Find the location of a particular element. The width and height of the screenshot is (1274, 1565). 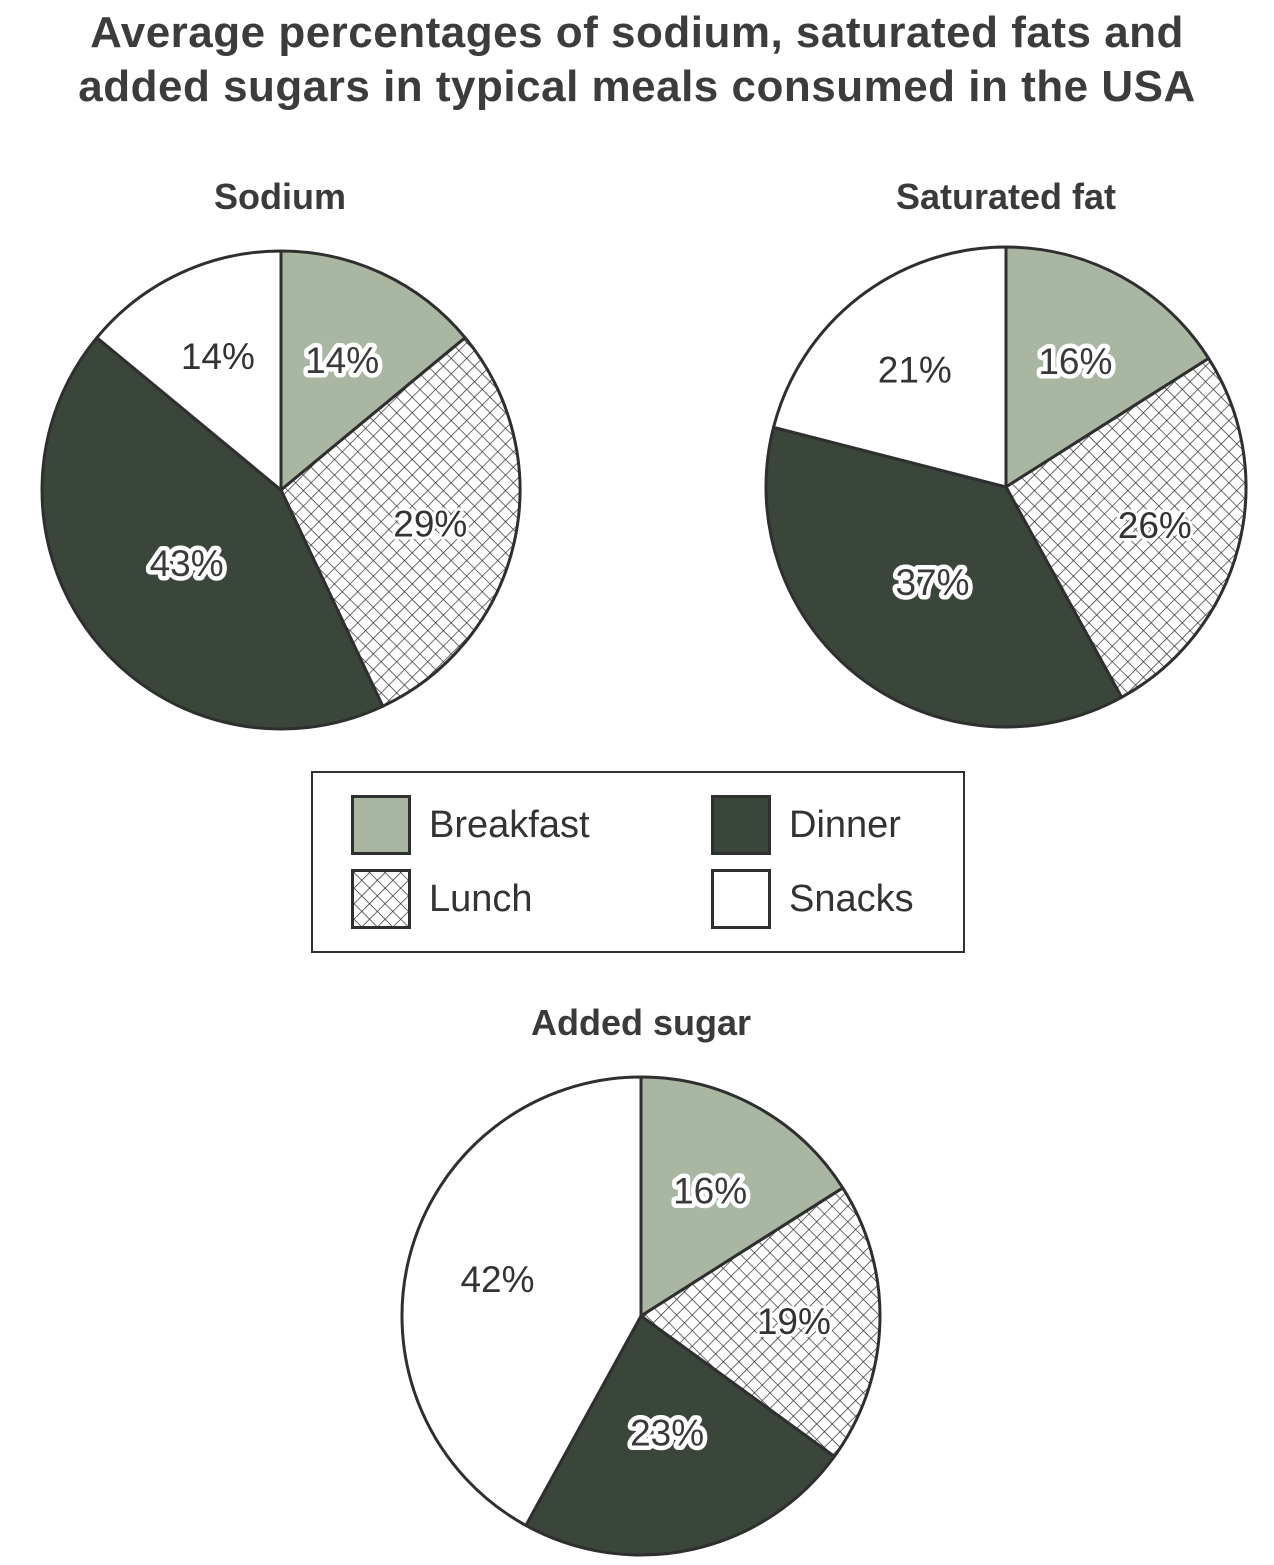

legend-item-breakfast: Breakfast is located at coordinates (470, 825).